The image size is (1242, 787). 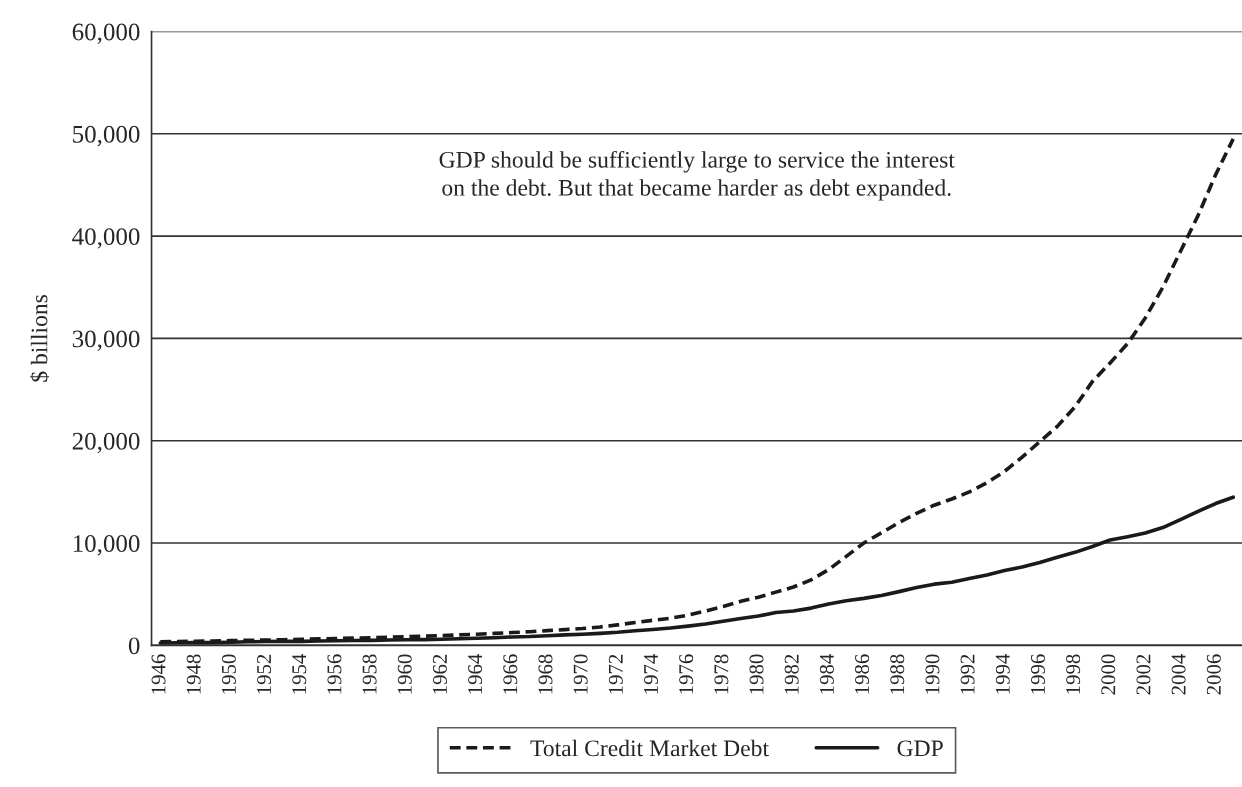 I want to click on x-tick-label: 1982, so click(x=791, y=674).